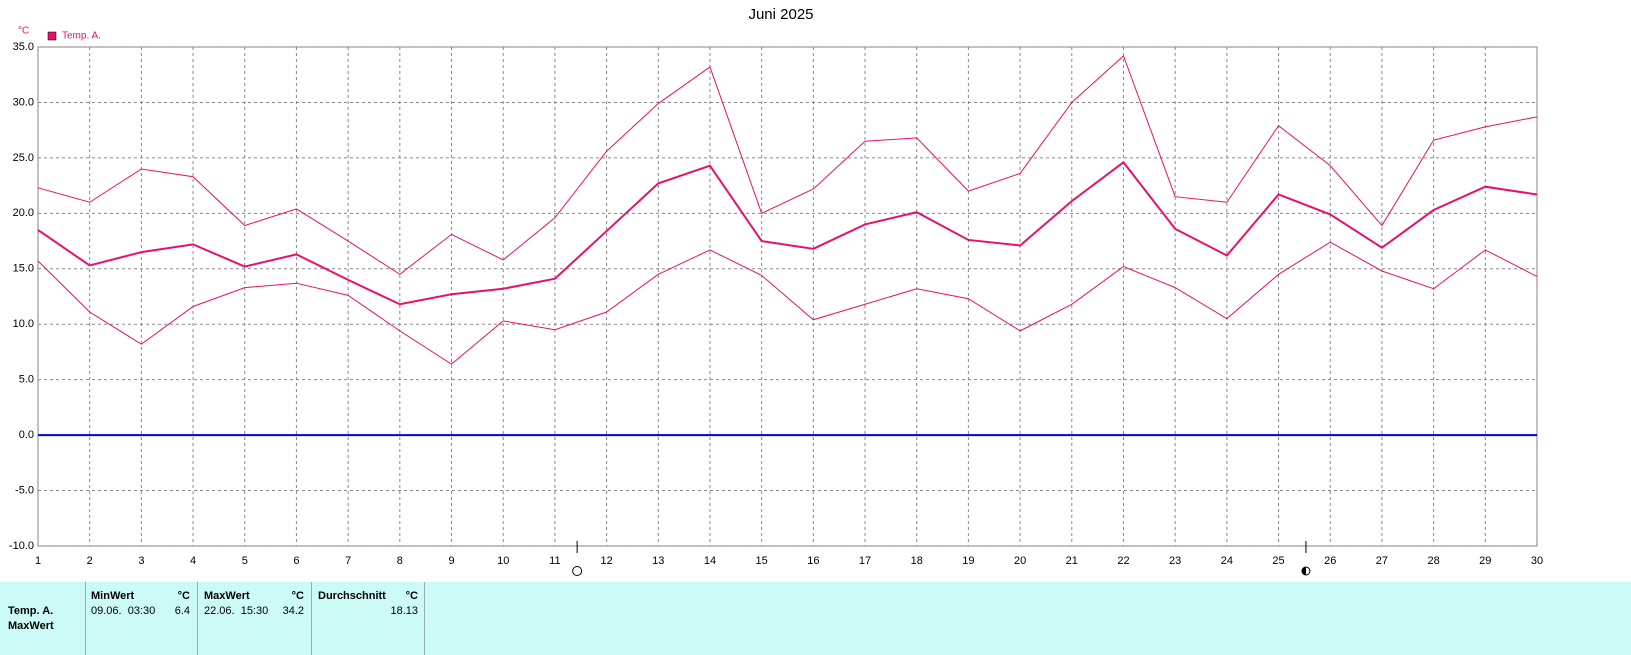 The height and width of the screenshot is (655, 1631). What do you see at coordinates (293, 611) in the screenshot?
I see `cell: 34.2` at bounding box center [293, 611].